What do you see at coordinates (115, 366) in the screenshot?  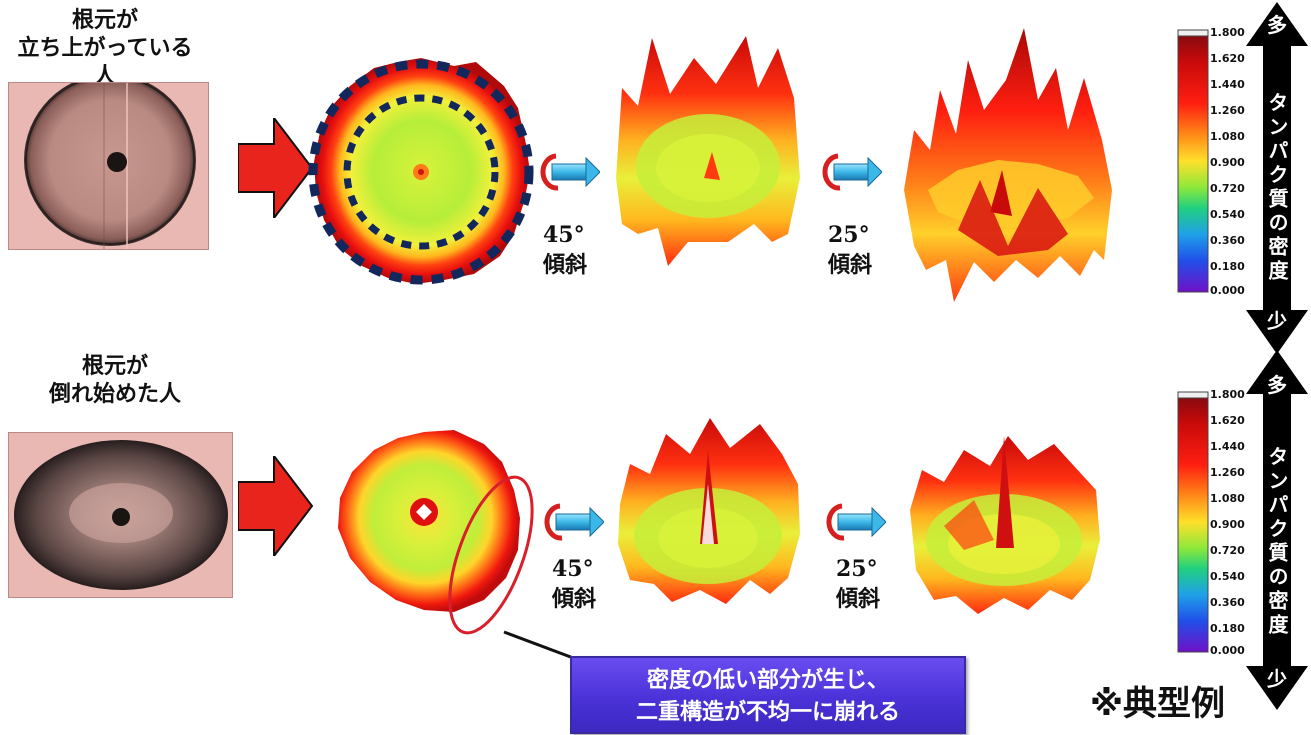 I see `row2-title-line1: 根元が` at bounding box center [115, 366].